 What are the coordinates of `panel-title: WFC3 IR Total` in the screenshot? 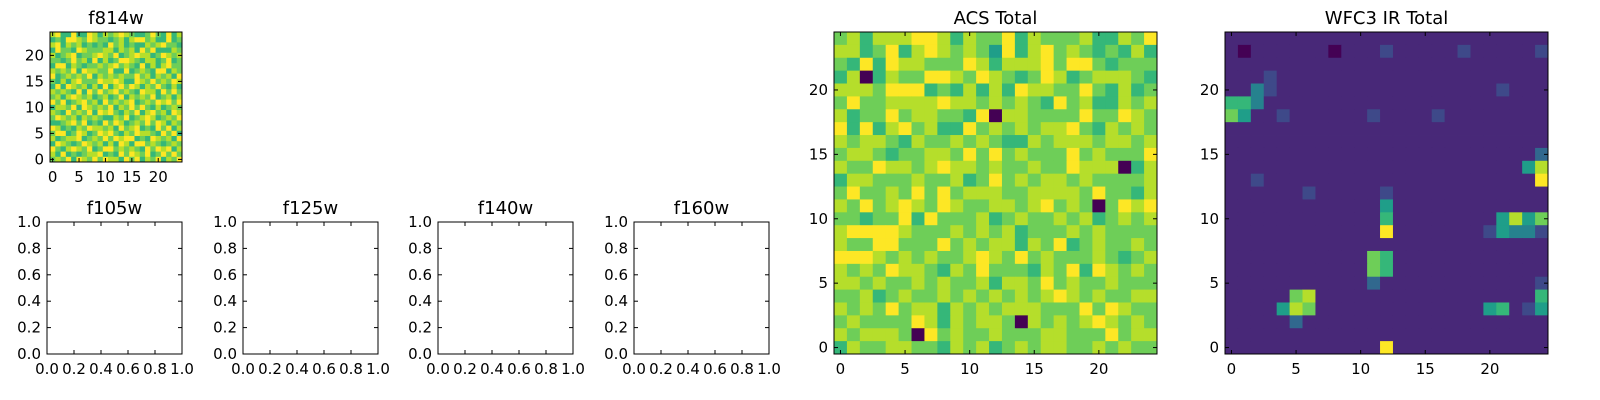 It's located at (1386, 18).